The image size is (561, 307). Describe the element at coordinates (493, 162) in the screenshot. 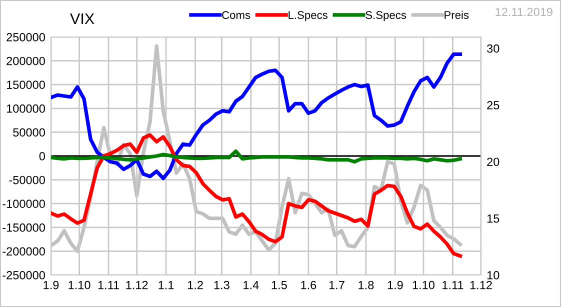

I see `y2-tick-label: 20` at that location.